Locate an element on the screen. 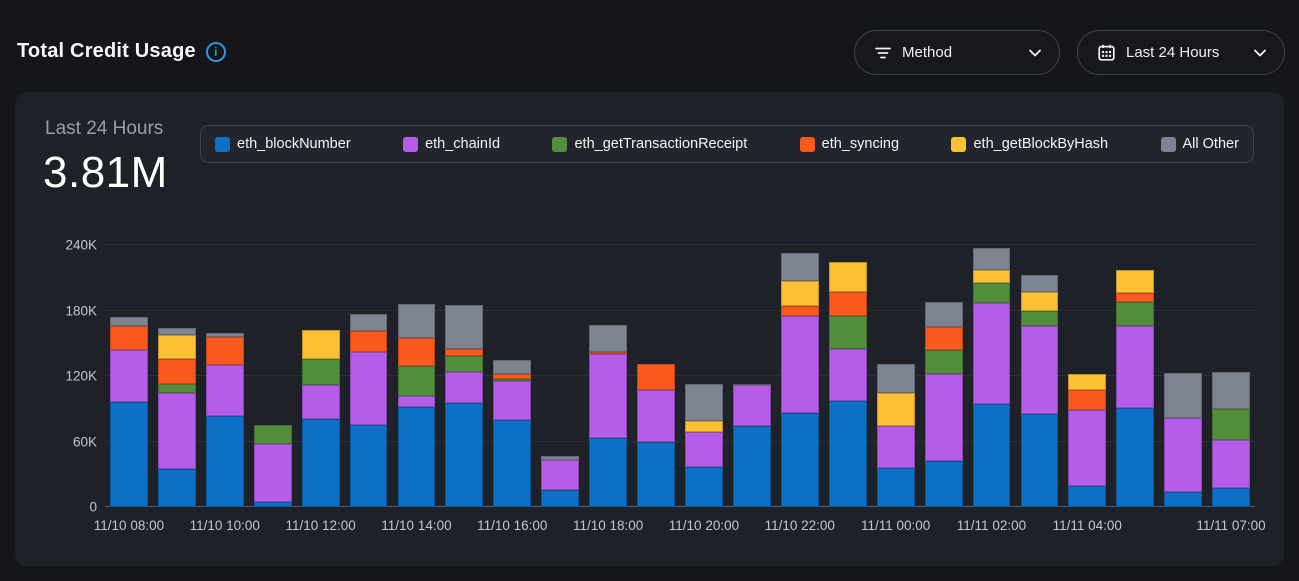  y-axis-tick-label: 120K is located at coordinates (81, 376).